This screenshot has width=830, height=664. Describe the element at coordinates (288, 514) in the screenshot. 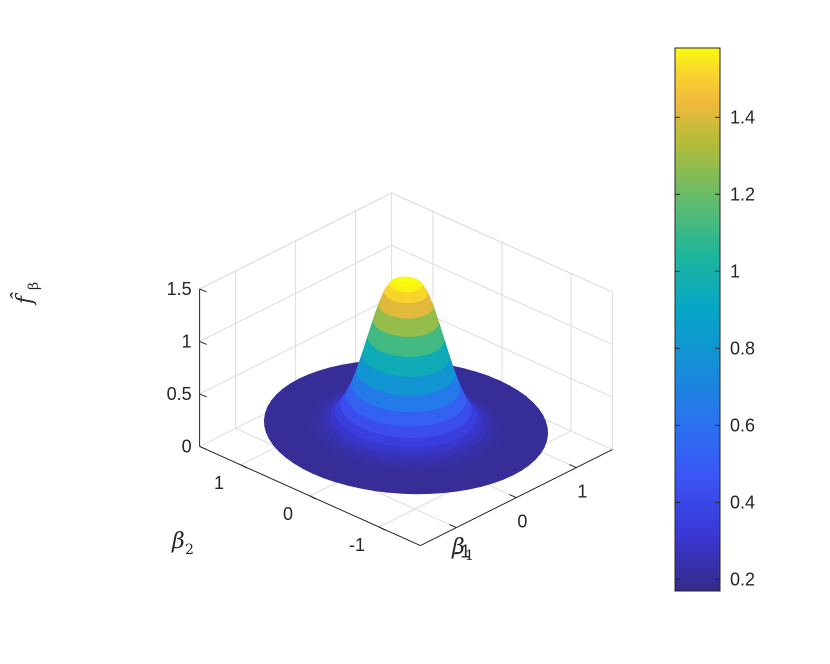

I see `y-tick-label: 0` at that location.